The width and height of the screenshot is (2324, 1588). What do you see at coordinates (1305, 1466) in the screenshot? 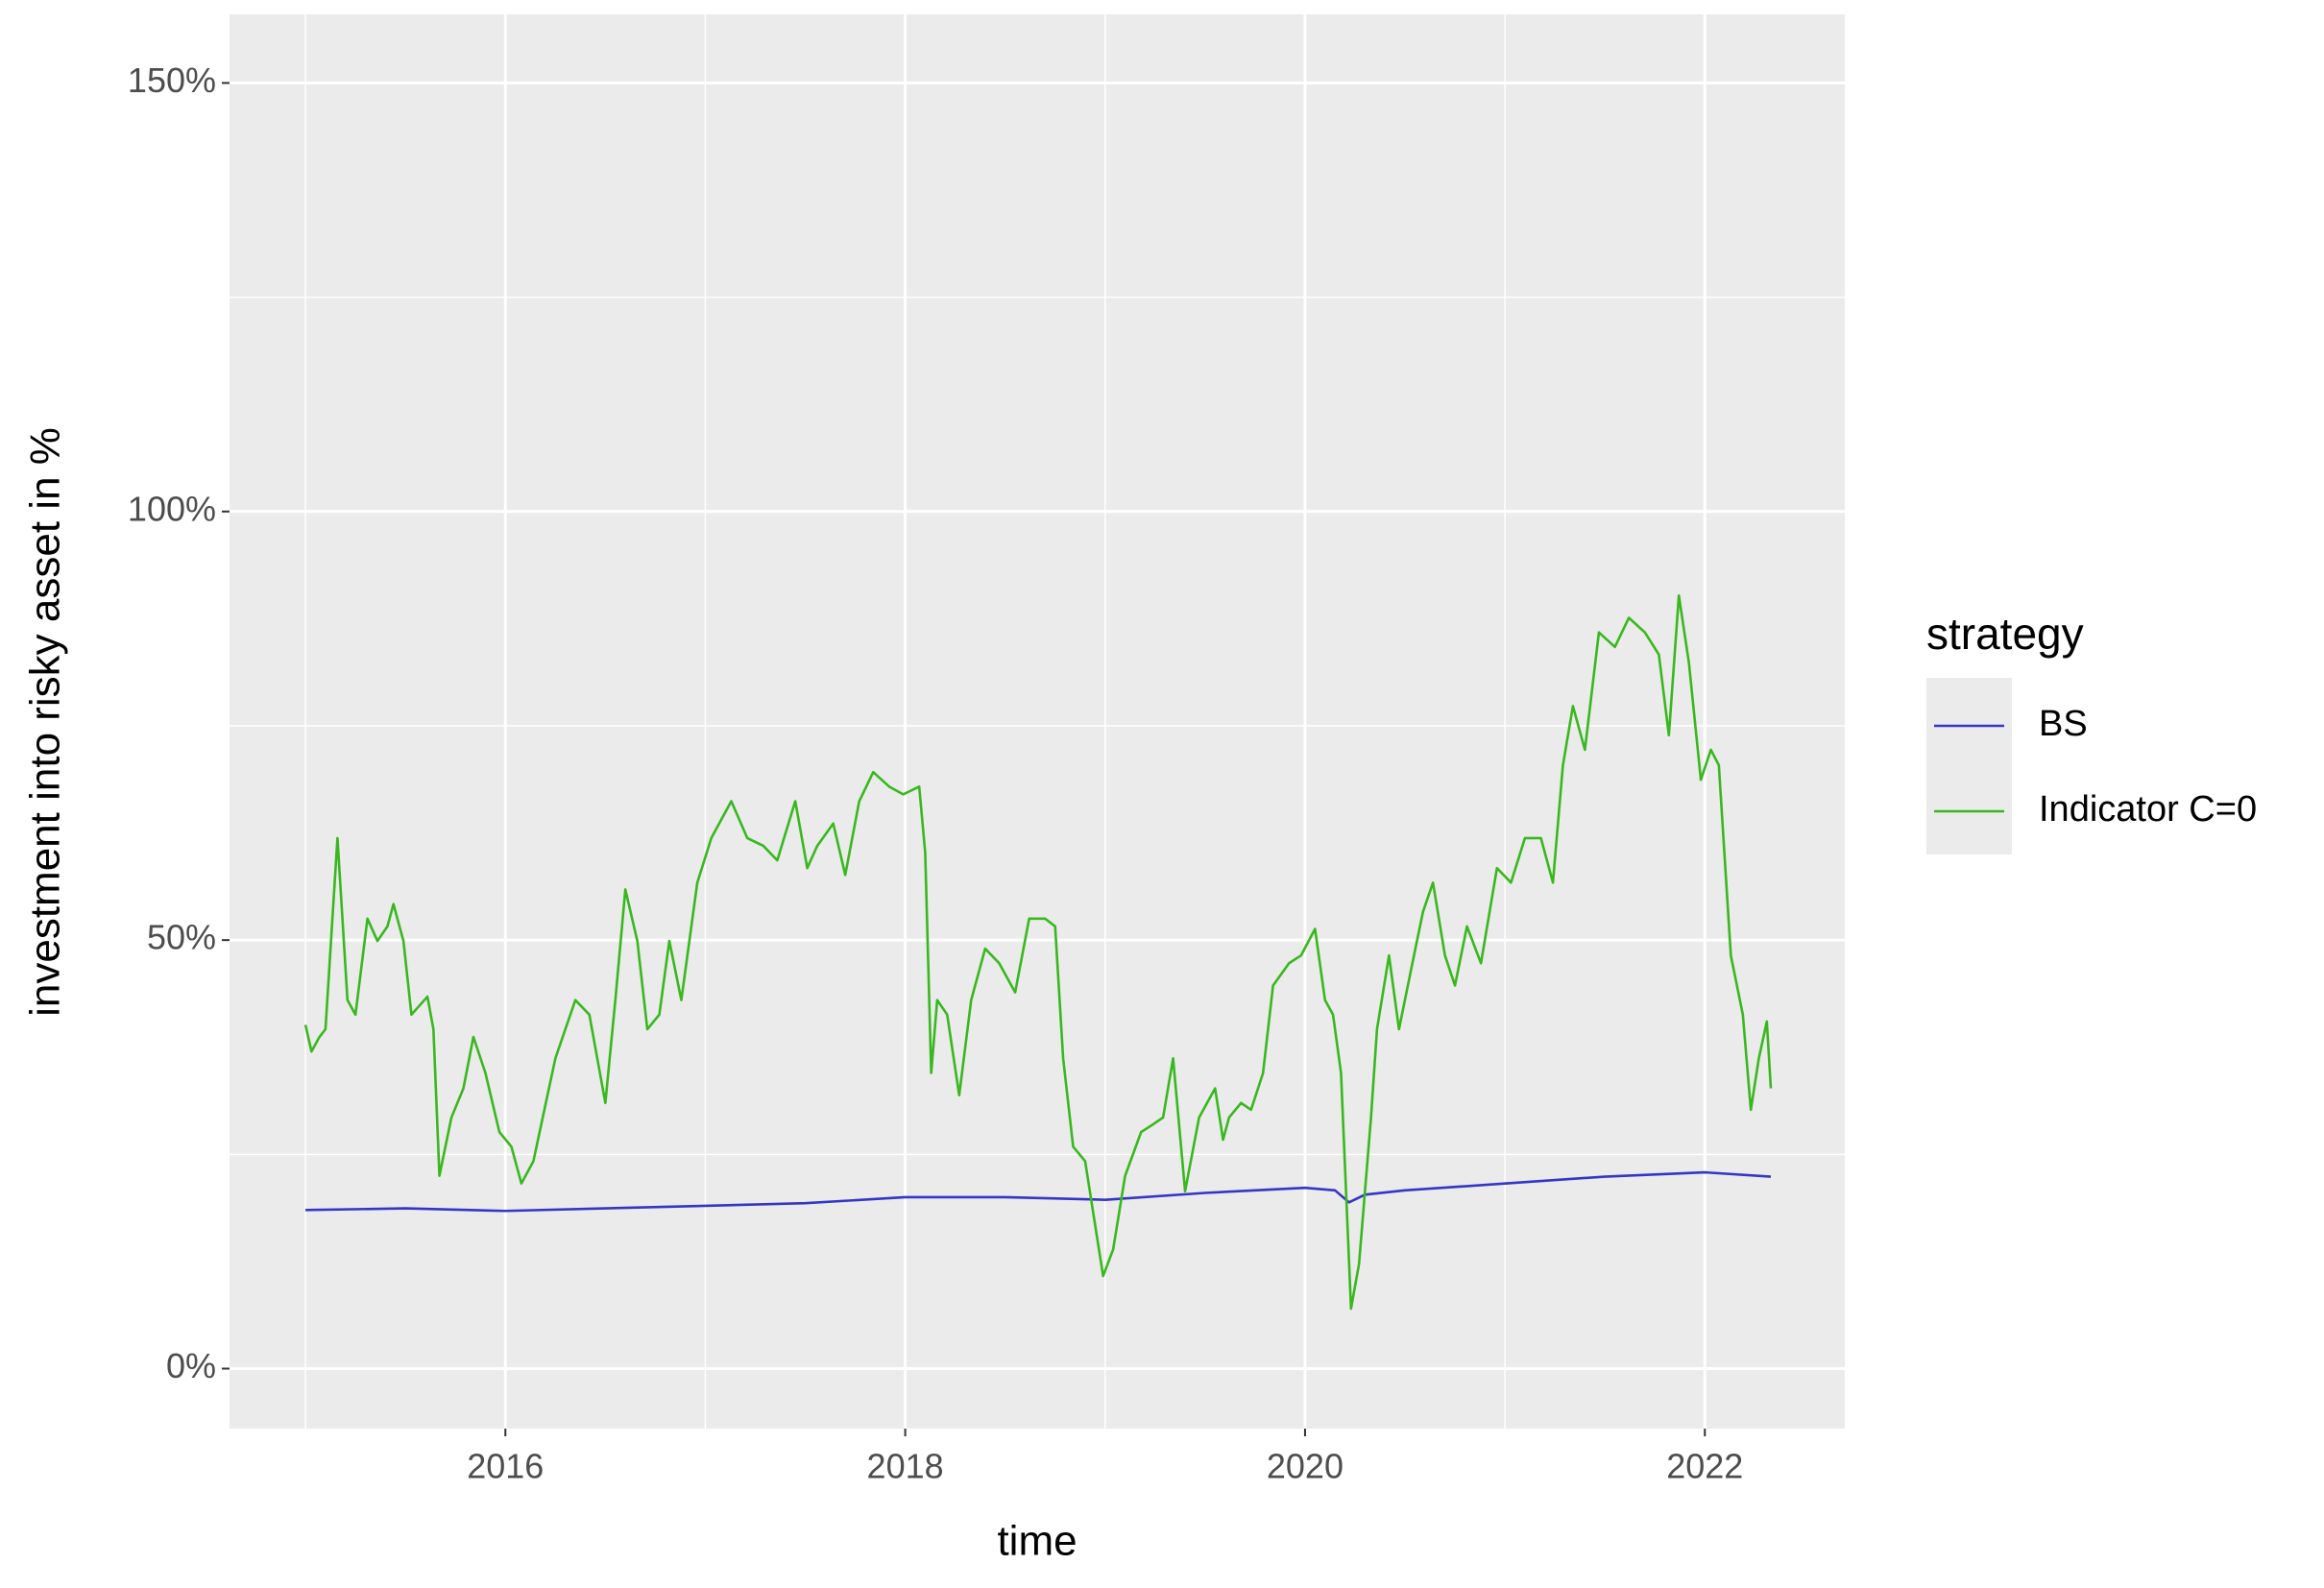
I see `x-tick-label: 2020` at bounding box center [1305, 1466].